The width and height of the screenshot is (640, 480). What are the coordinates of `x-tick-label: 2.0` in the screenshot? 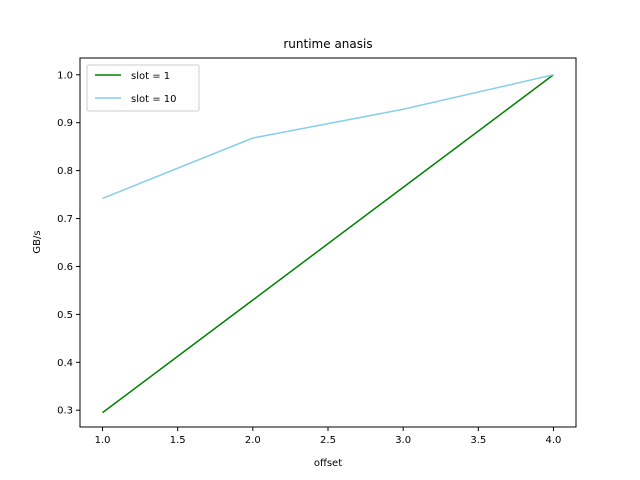 It's located at (253, 440).